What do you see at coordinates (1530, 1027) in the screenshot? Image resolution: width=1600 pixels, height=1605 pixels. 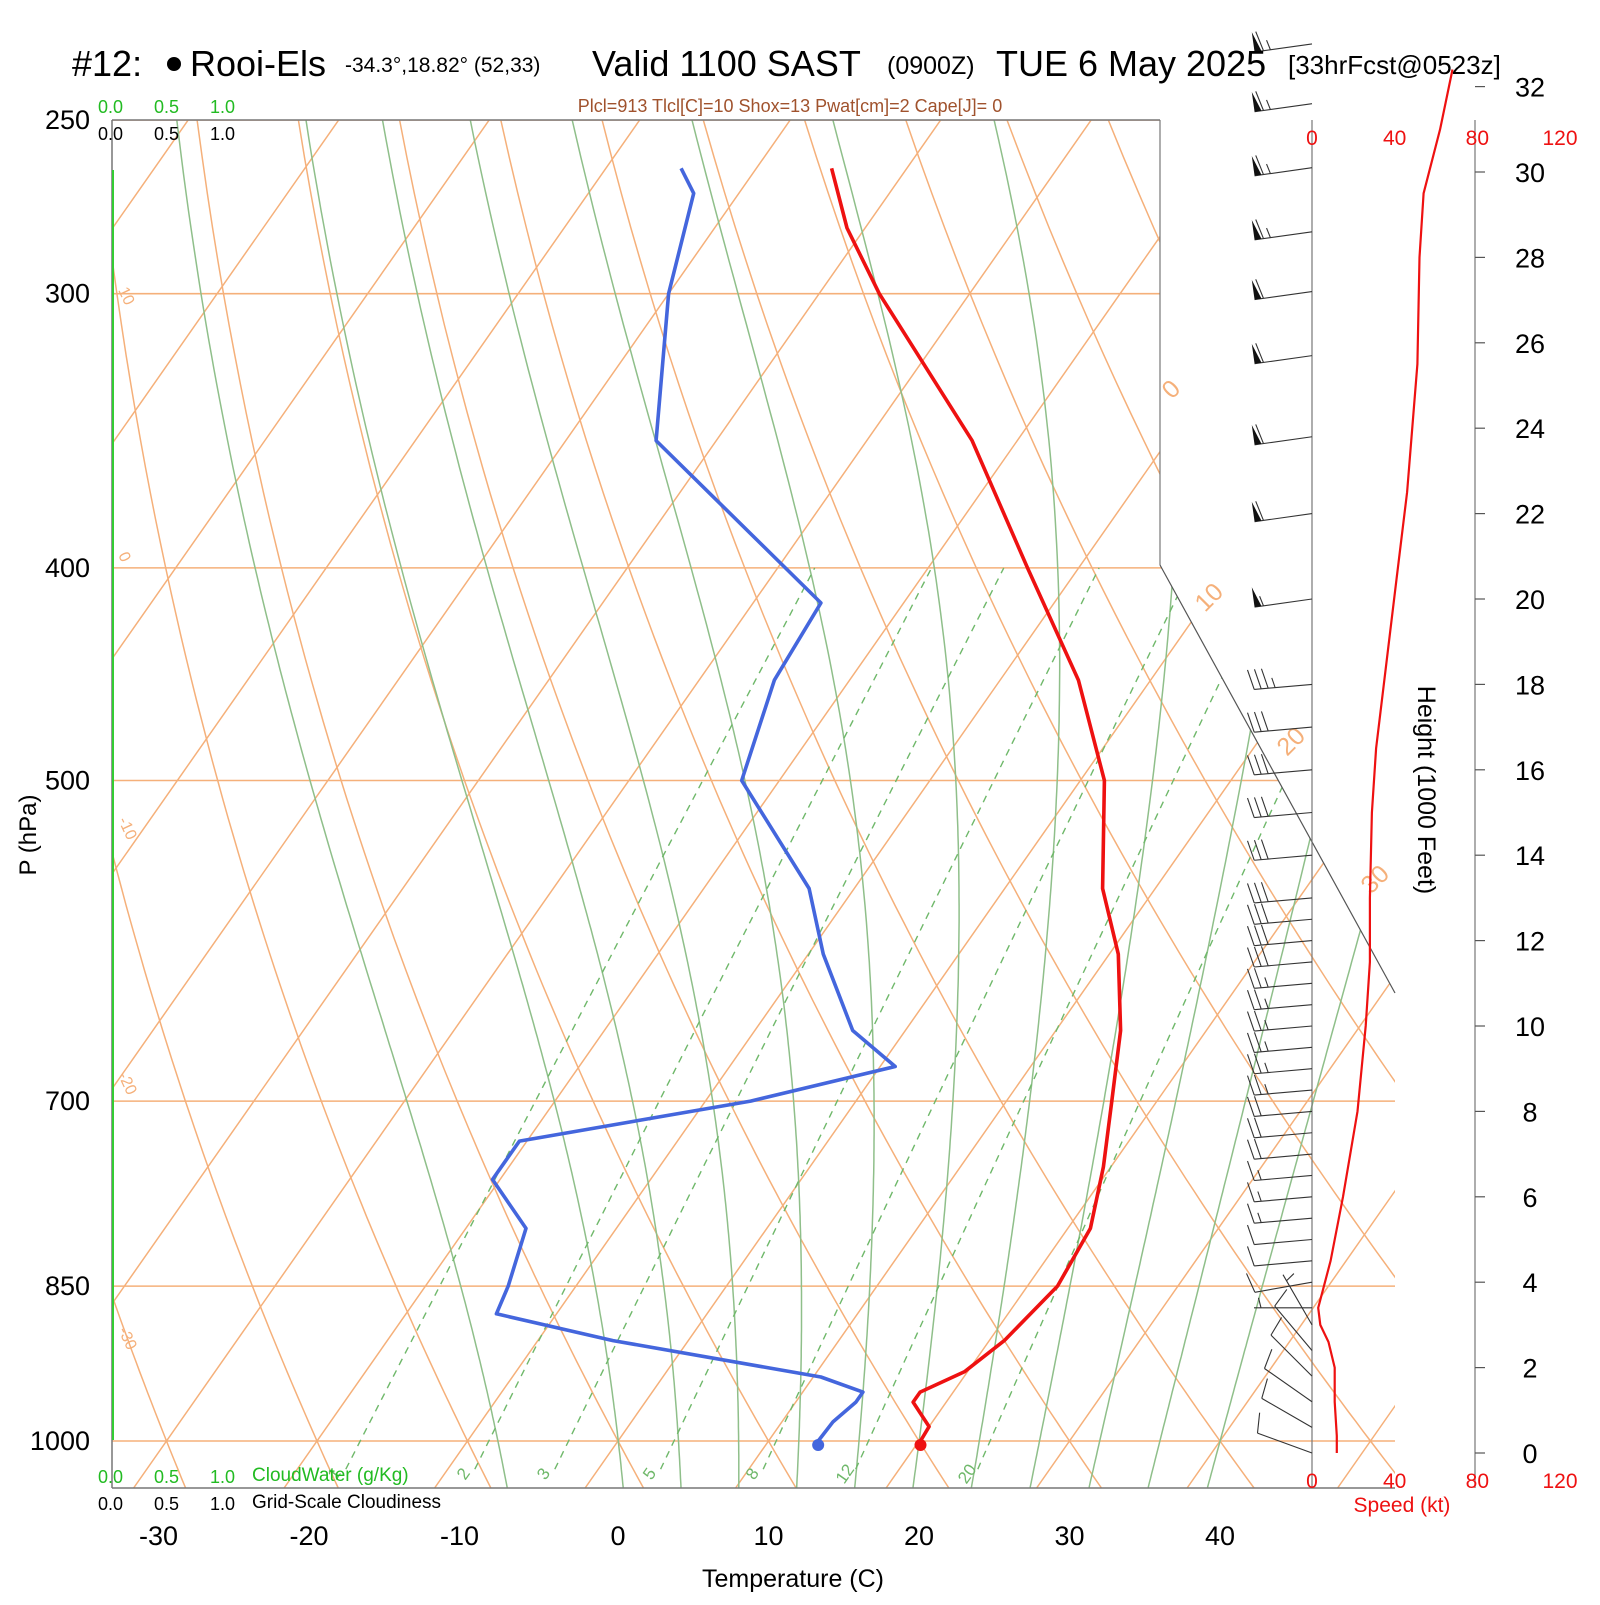 I see `height-tick-label: 10` at bounding box center [1530, 1027].